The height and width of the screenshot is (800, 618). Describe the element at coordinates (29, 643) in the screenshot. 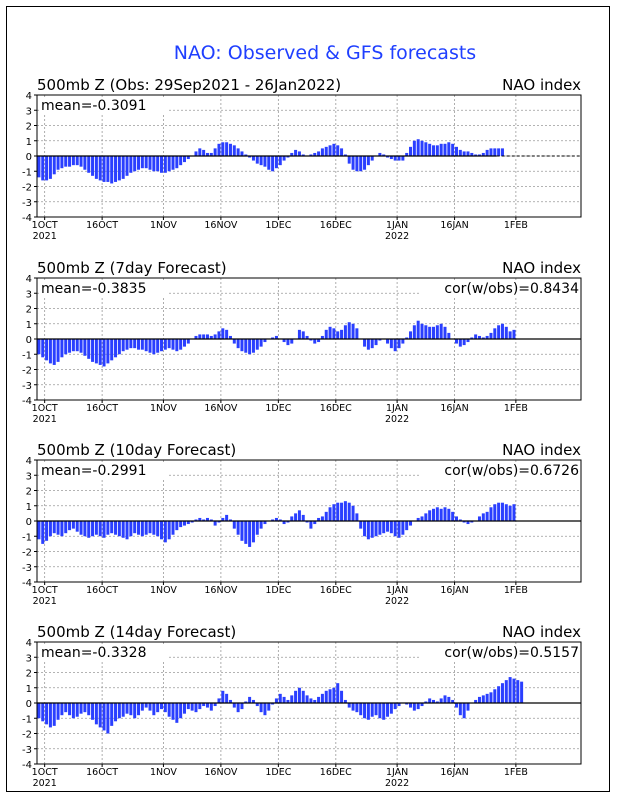

I see `y-tick-label: 4` at that location.